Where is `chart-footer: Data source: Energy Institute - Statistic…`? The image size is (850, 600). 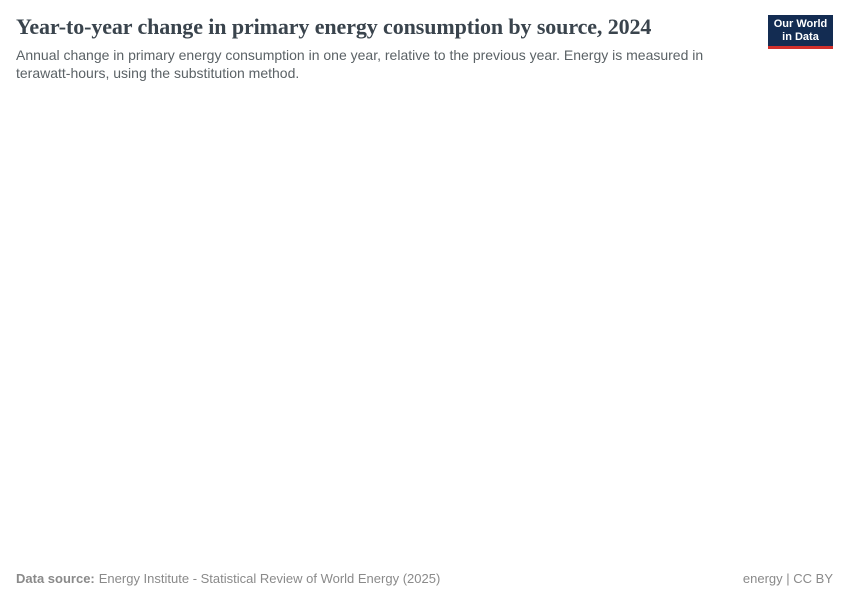 chart-footer: Data source: Energy Institute - Statistic… is located at coordinates (424, 579).